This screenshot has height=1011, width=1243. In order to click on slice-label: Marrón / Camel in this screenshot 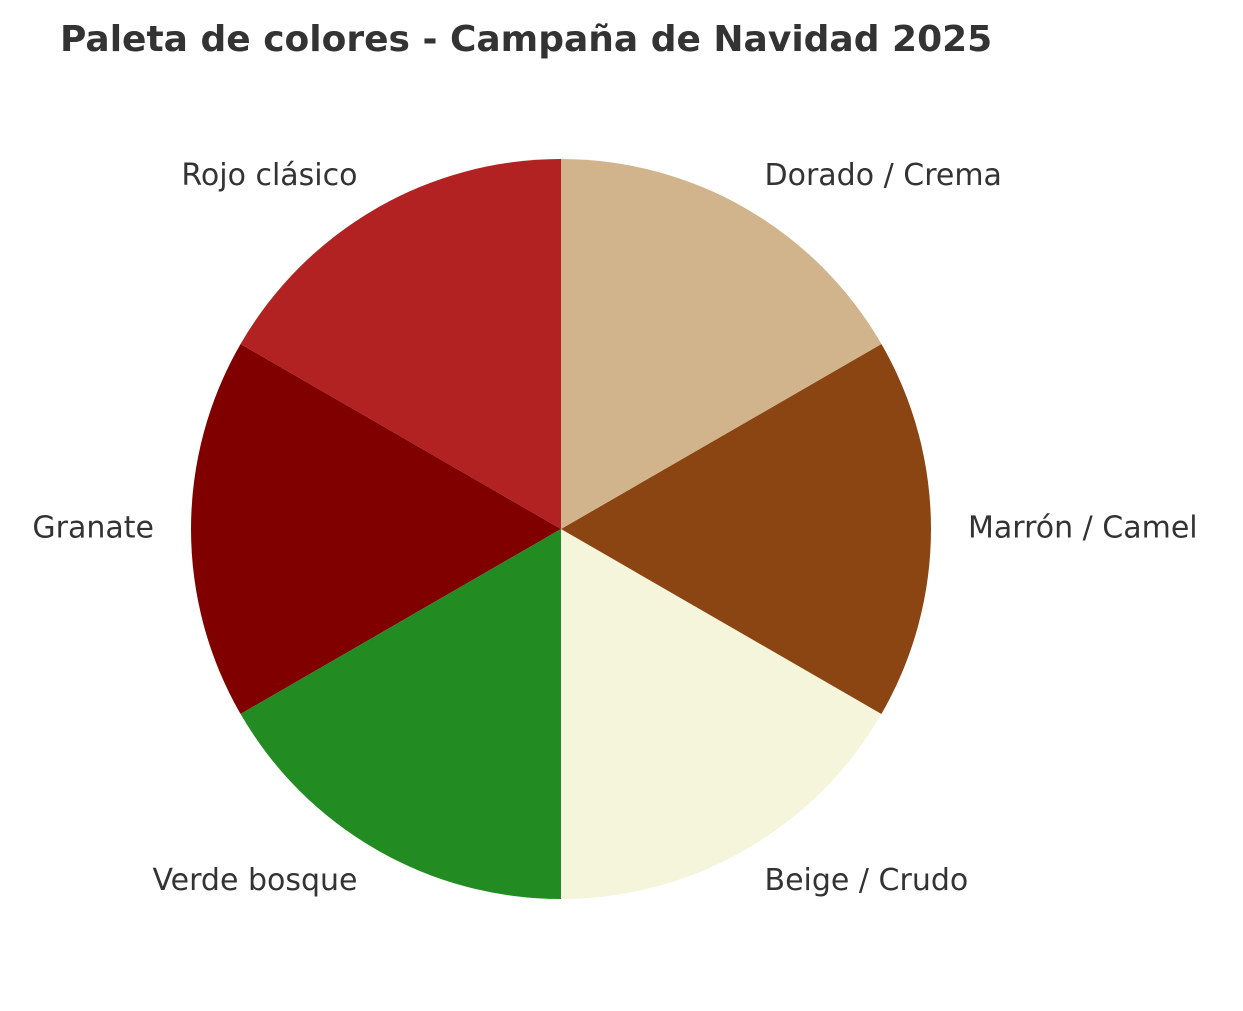, I will do `click(1083, 528)`.